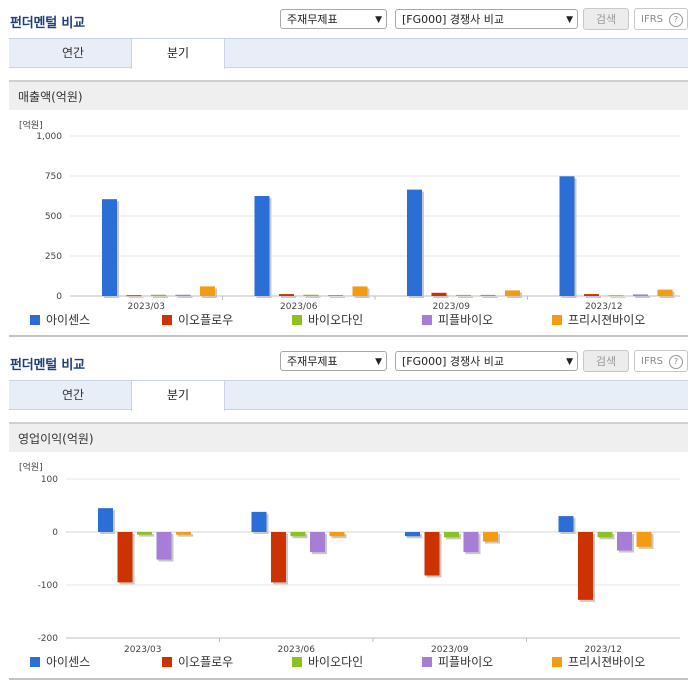 Image resolution: width=696 pixels, height=684 pixels. I want to click on legend-label: 바이오다인, so click(336, 320).